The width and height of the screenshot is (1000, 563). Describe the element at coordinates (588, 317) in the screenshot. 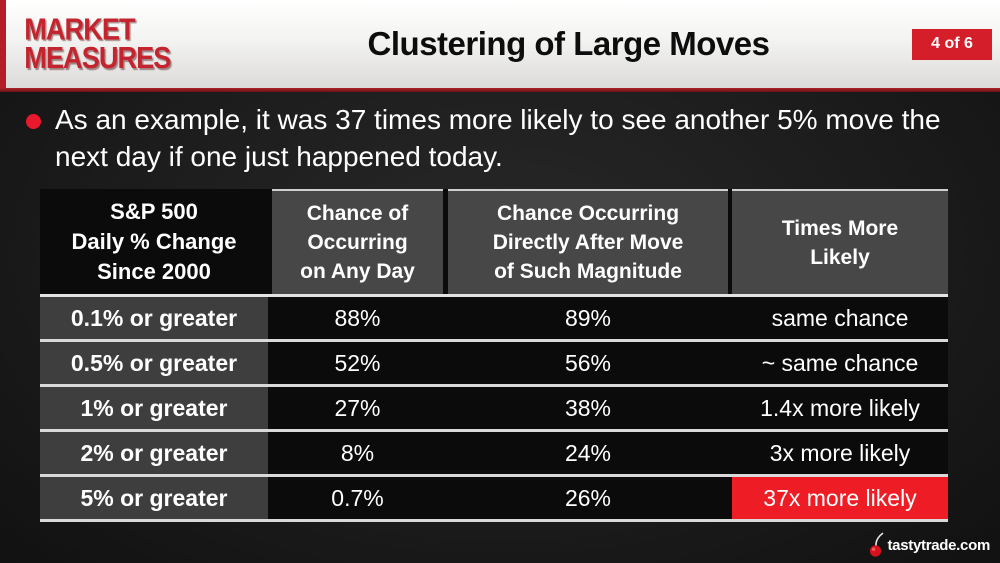

I see `chance-after-move-cell: 89%` at that location.